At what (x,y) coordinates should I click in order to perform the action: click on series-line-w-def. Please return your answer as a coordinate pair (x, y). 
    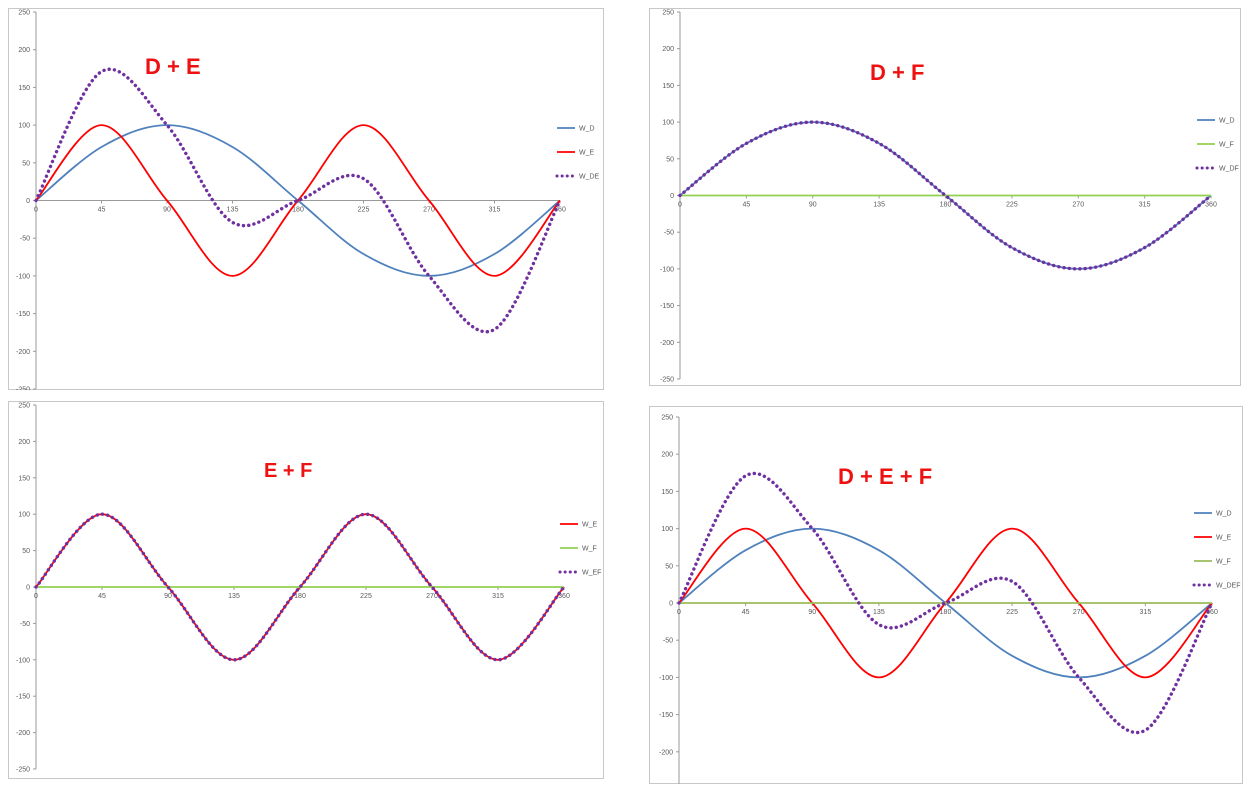
    Looking at the image, I should click on (945, 603).